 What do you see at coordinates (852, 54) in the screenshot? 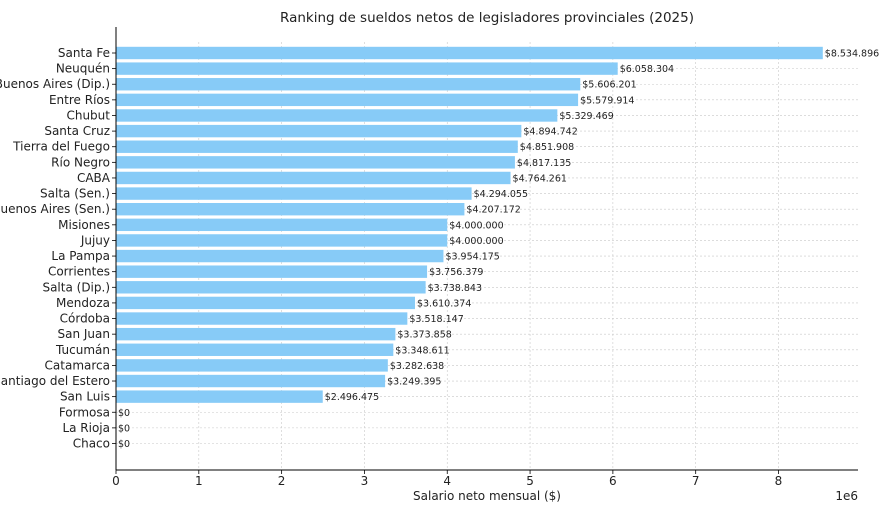
I see `bar-value-label: $8.534.896` at bounding box center [852, 54].